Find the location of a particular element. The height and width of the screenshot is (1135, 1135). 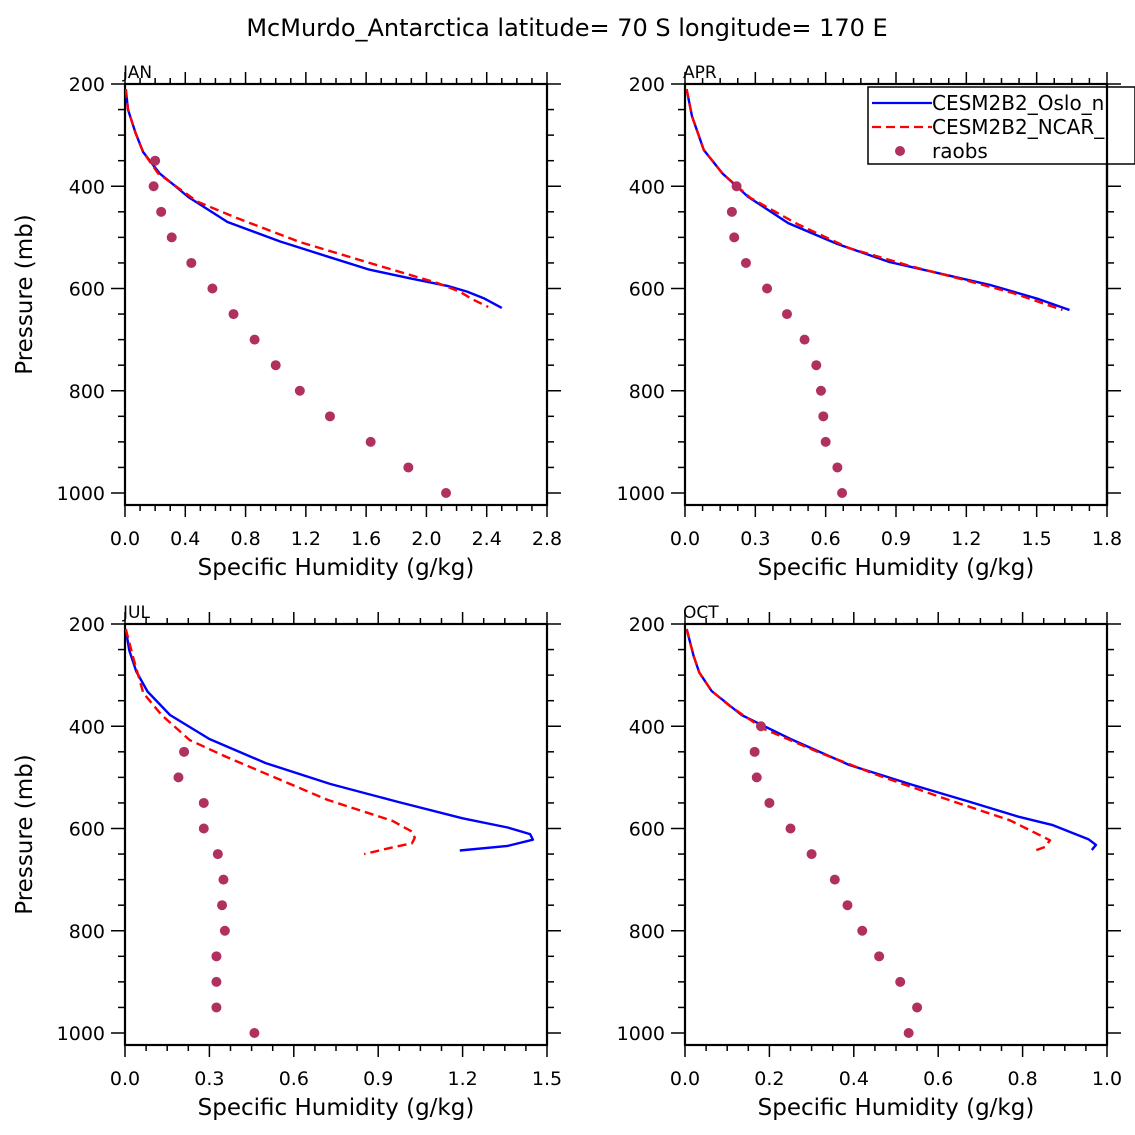

panel-title: APR is located at coordinates (700, 73).